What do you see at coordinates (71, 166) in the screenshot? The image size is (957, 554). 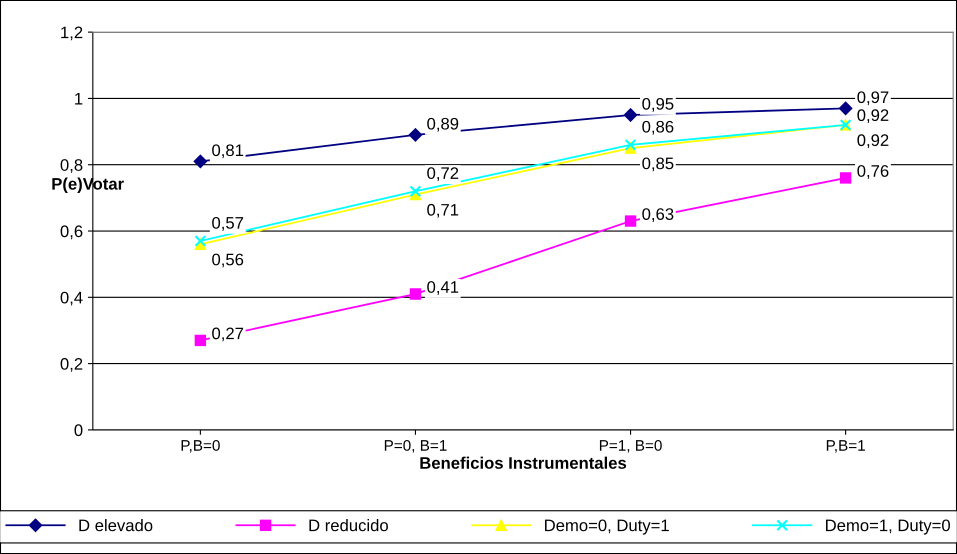 I see `y-tick-label: 0,8` at bounding box center [71, 166].